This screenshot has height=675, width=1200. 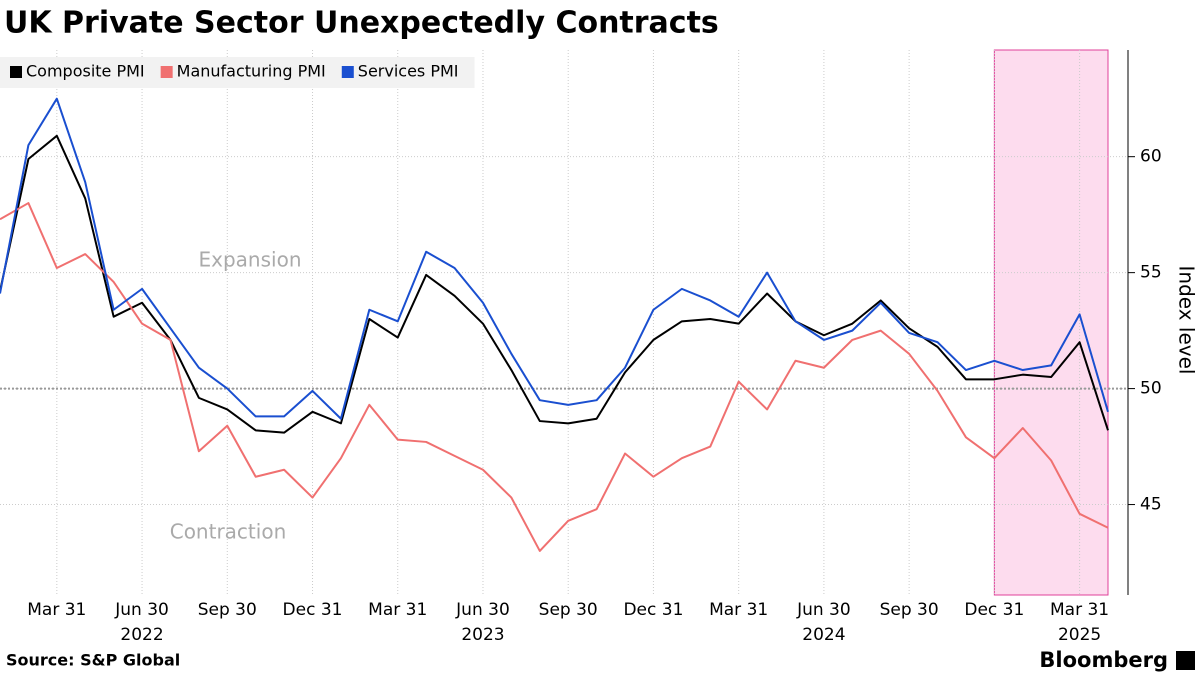 I want to click on annotation: Expansion, so click(x=250, y=260).